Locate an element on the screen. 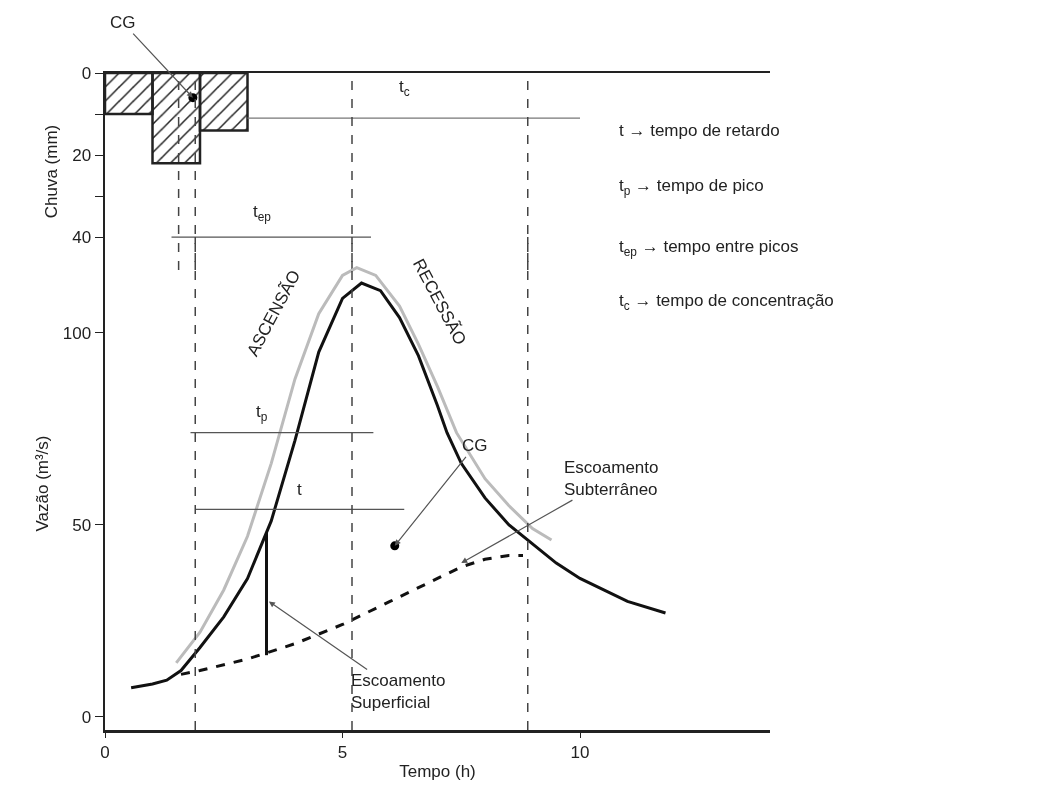 The height and width of the screenshot is (793, 1044). x-tick-label: 0 is located at coordinates (105, 752).